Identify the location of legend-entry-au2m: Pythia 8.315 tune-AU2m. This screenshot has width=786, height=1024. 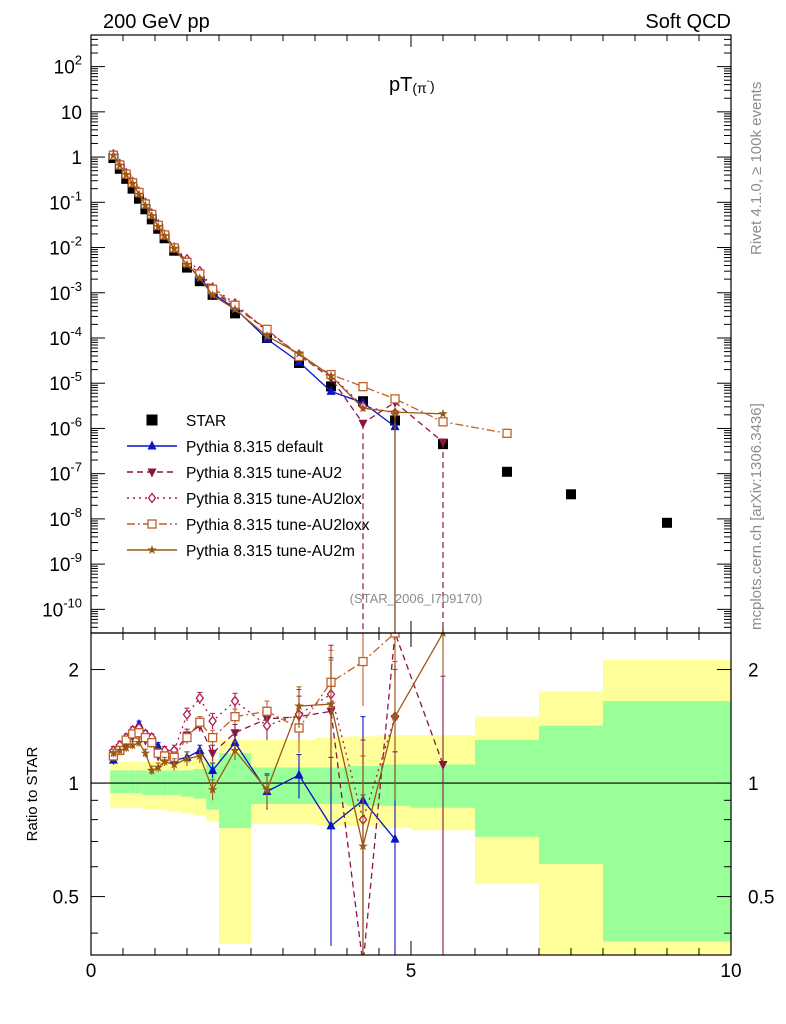
(241, 551).